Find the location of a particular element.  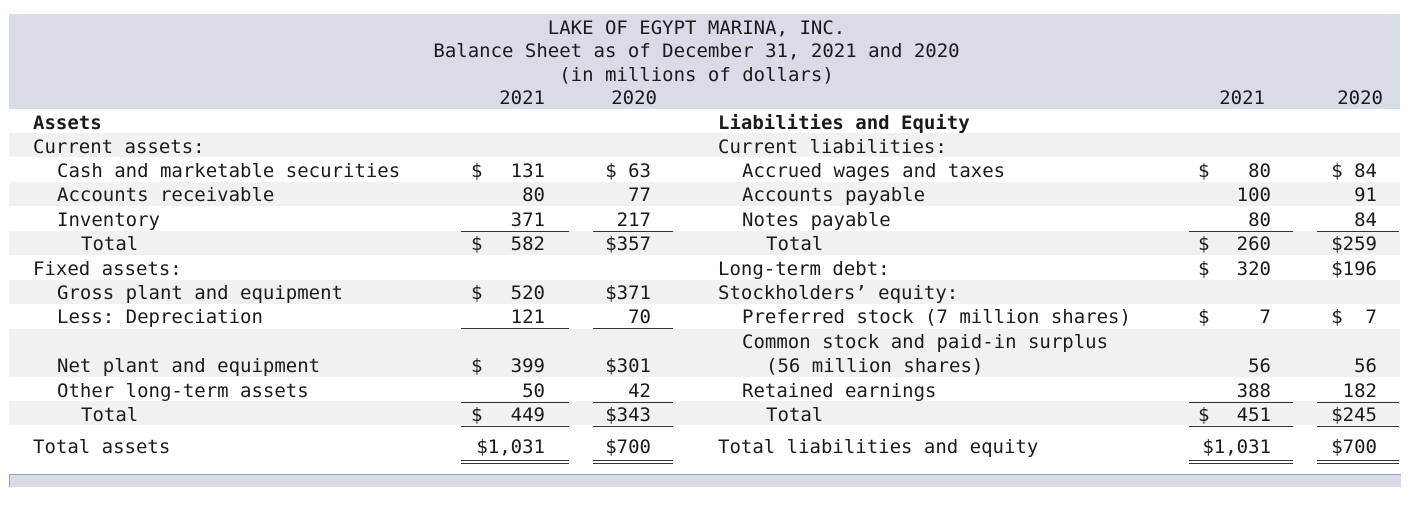

preferred-stock-2020: $ 7 is located at coordinates (1354, 317).